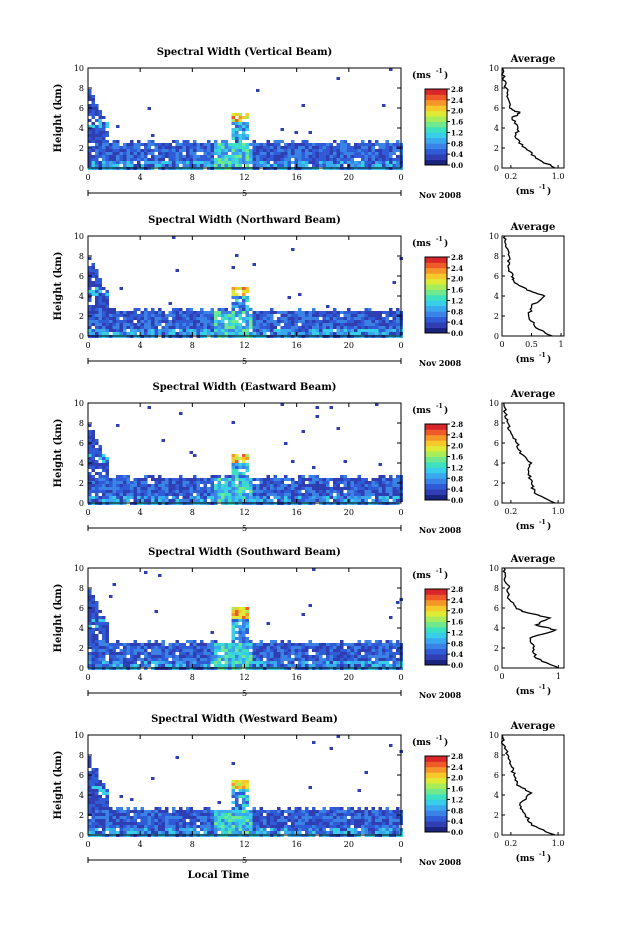 The height and width of the screenshot is (929, 618). What do you see at coordinates (533, 394) in the screenshot?
I see `average-title: Average` at bounding box center [533, 394].